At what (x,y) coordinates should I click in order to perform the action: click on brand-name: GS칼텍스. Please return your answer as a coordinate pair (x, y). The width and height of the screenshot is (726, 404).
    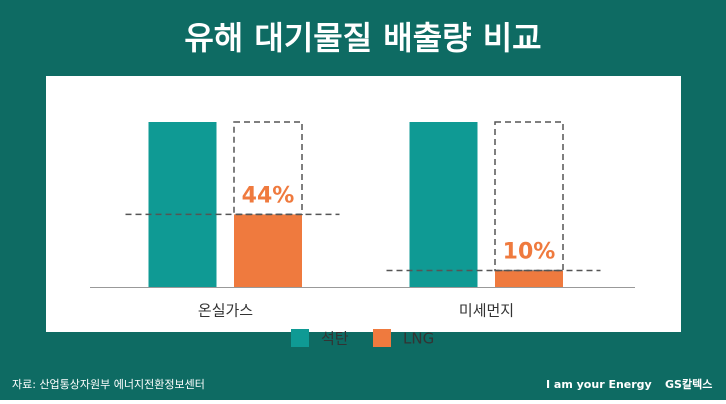
    Looking at the image, I should click on (688, 384).